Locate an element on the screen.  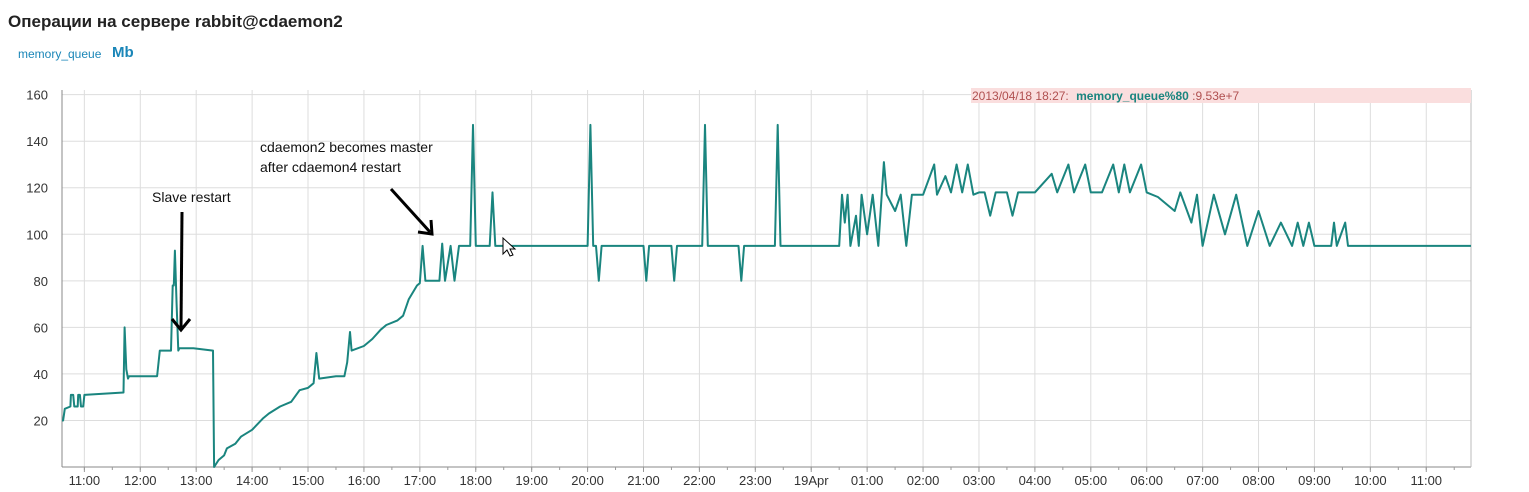
tooltip-background is located at coordinates (1221, 95).